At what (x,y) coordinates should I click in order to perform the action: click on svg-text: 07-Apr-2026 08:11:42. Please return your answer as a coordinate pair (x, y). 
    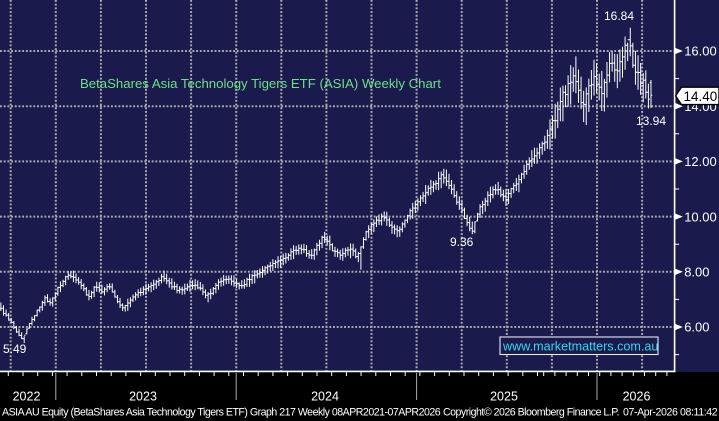
    Looking at the image, I should click on (670, 413).